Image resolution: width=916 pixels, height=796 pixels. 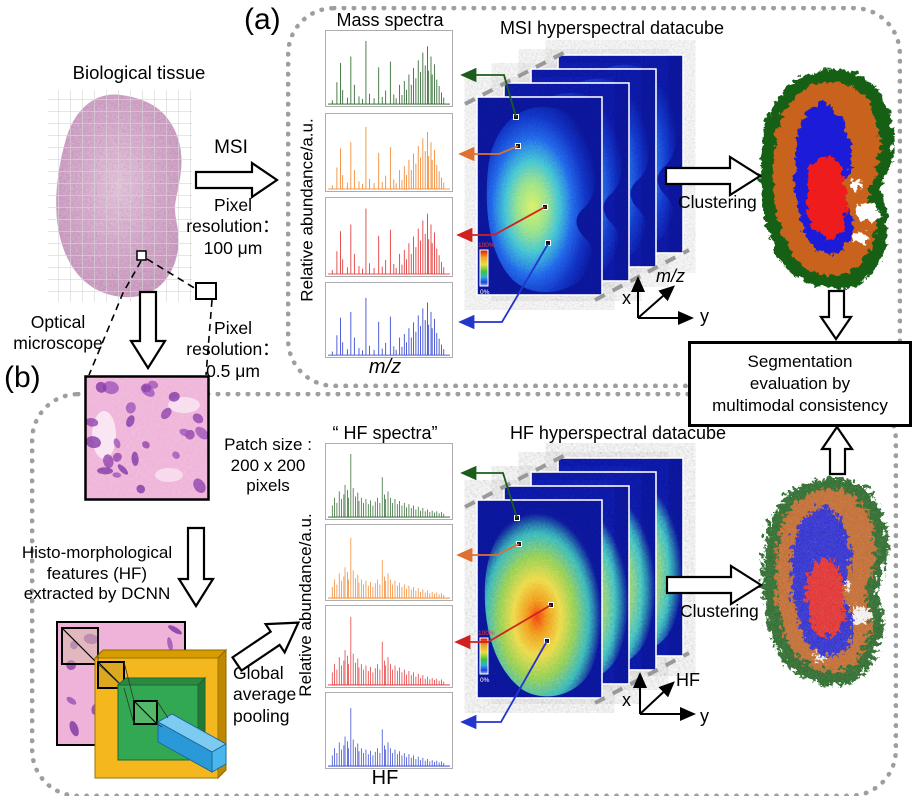 I want to click on axis-b-x-label: x, so click(x=626, y=700).